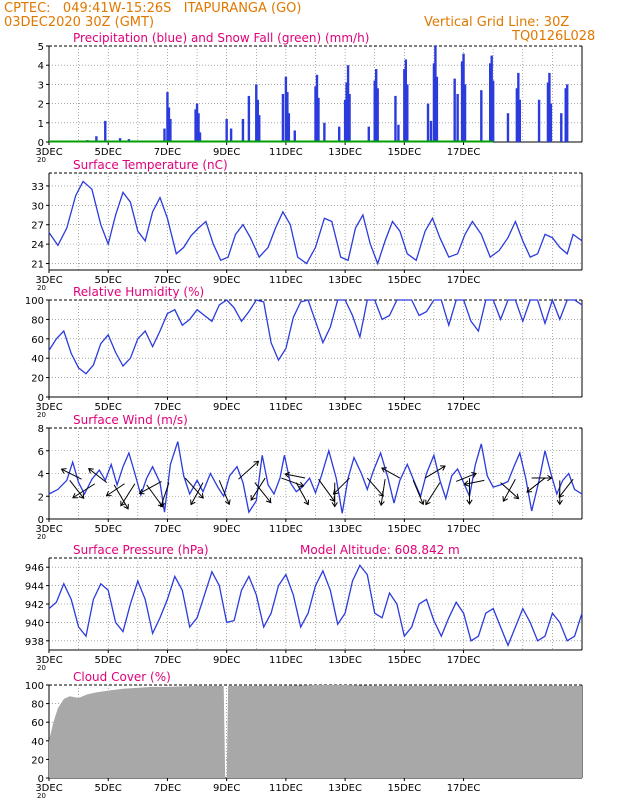 Image resolution: width=618 pixels, height=800 pixels. I want to click on x-tick-label: 9DEC, so click(226, 407).